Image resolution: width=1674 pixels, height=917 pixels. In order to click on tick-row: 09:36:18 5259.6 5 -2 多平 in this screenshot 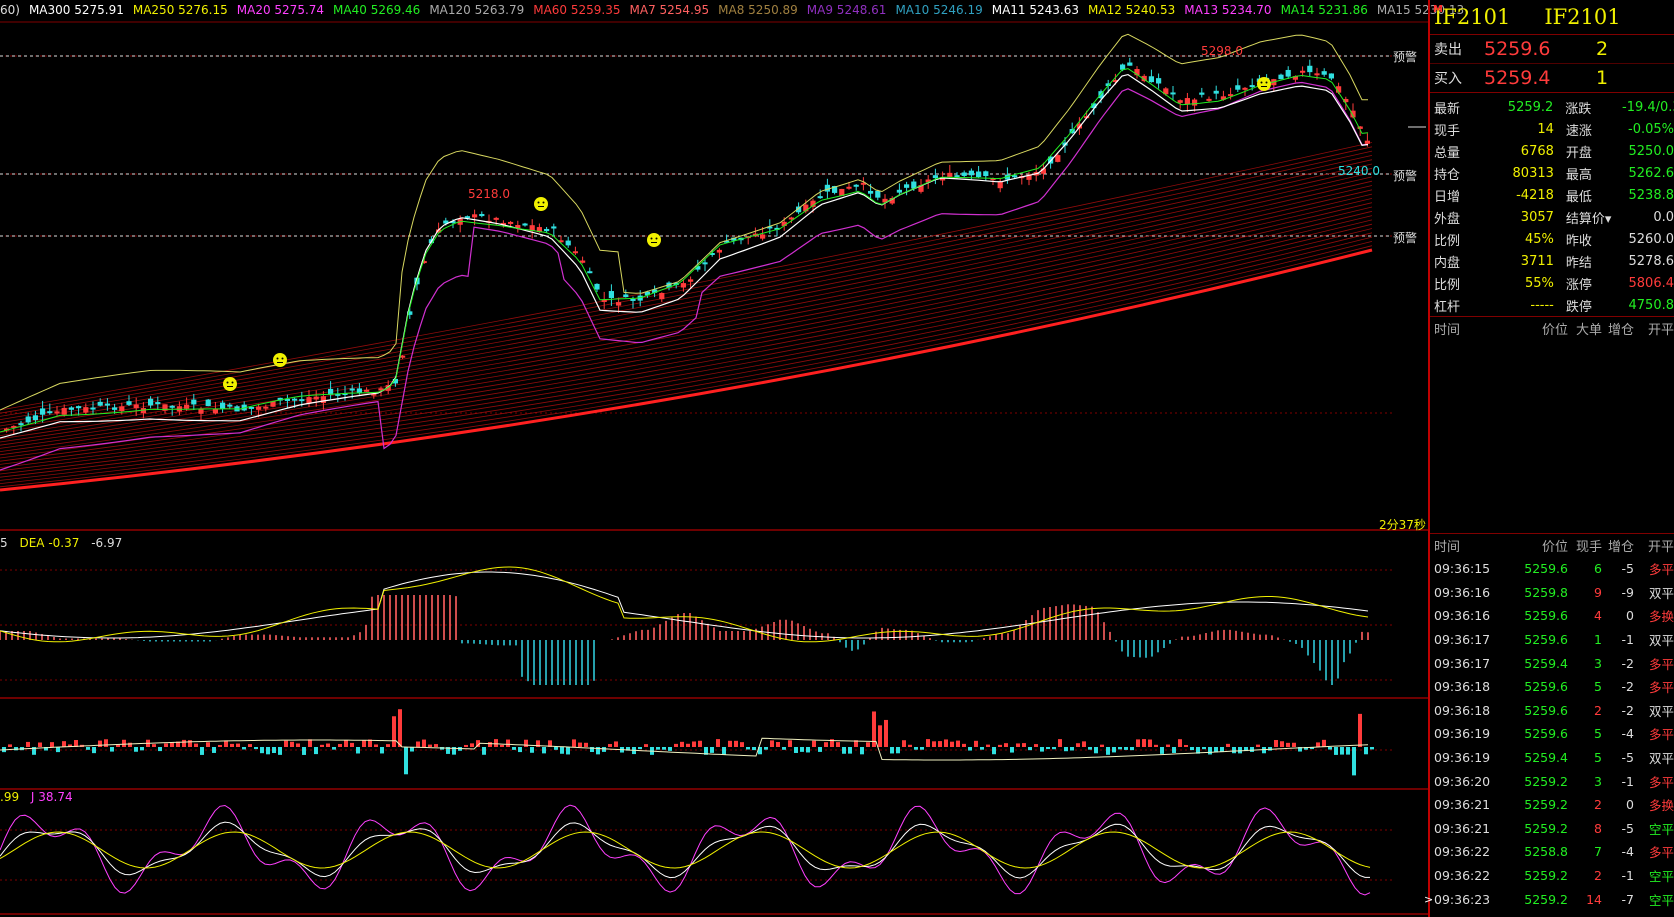, I will do `click(1552, 687)`.